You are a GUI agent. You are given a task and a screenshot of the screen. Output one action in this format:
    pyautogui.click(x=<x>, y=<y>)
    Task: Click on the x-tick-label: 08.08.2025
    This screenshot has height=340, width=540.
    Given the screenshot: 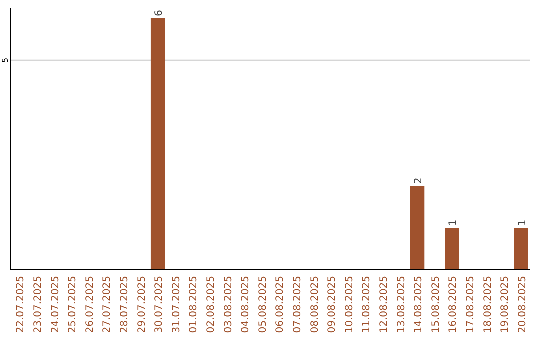 What is the action you would take?
    pyautogui.click(x=315, y=305)
    